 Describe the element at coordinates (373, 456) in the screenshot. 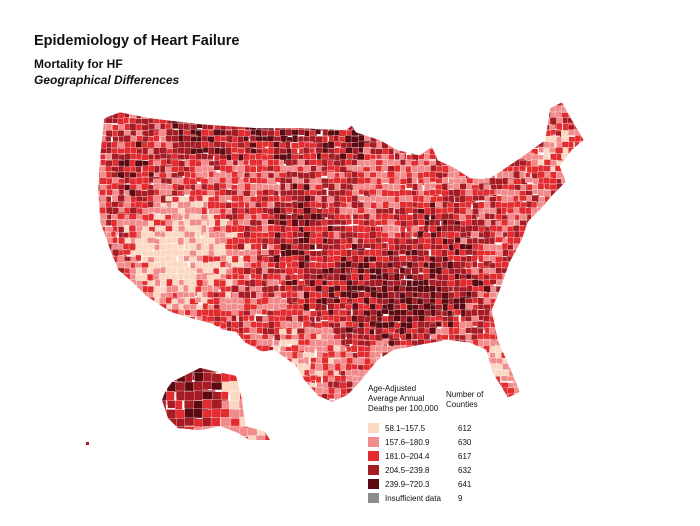

I see `legend-swatch` at that location.